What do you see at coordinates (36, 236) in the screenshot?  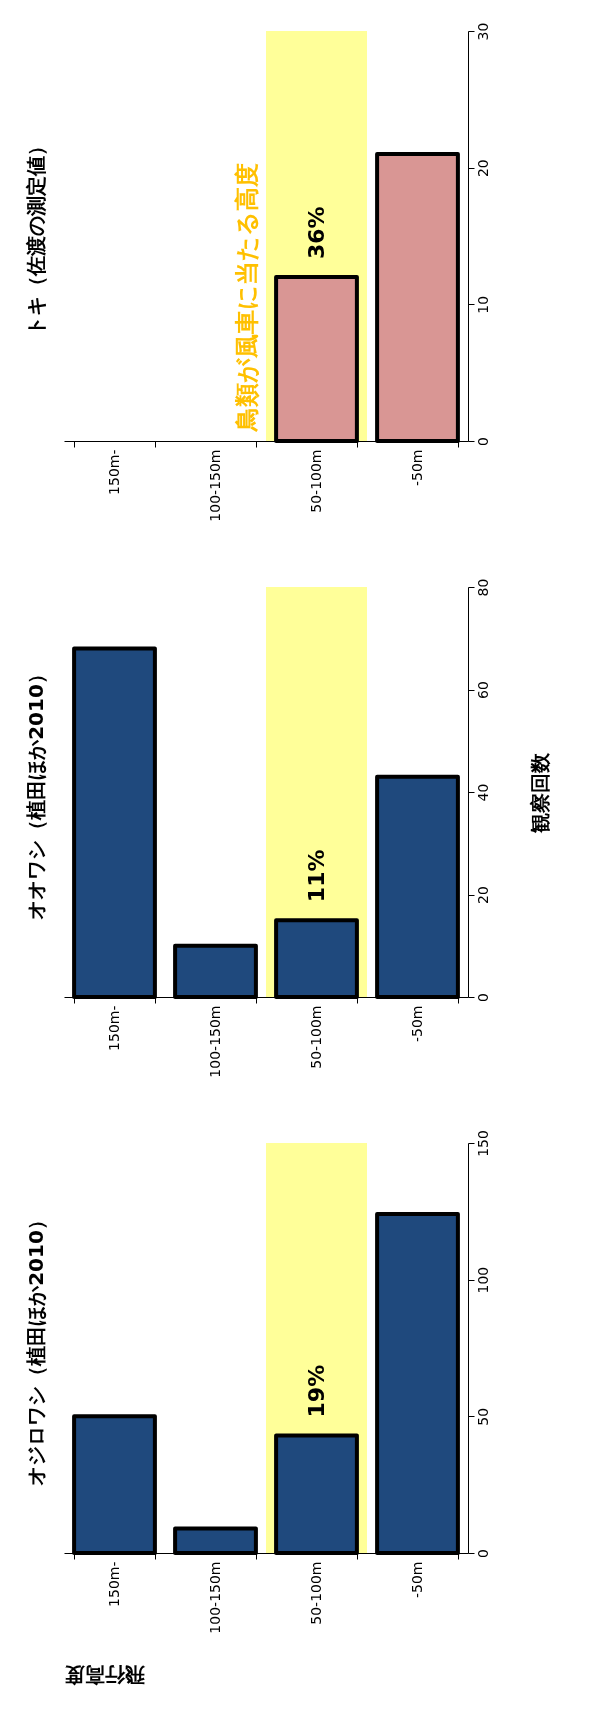 I see `text: トキ（佐渡の測定値）` at bounding box center [36, 236].